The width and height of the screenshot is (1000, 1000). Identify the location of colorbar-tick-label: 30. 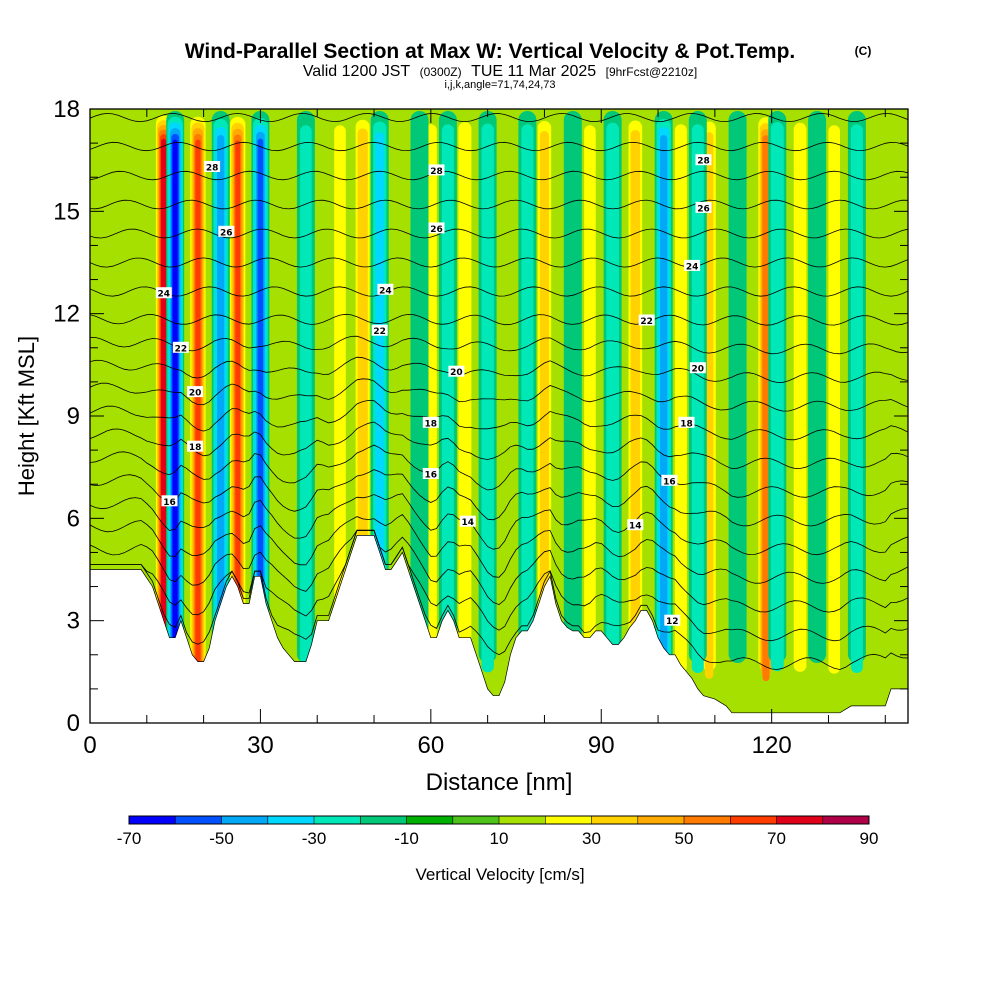
(591, 838).